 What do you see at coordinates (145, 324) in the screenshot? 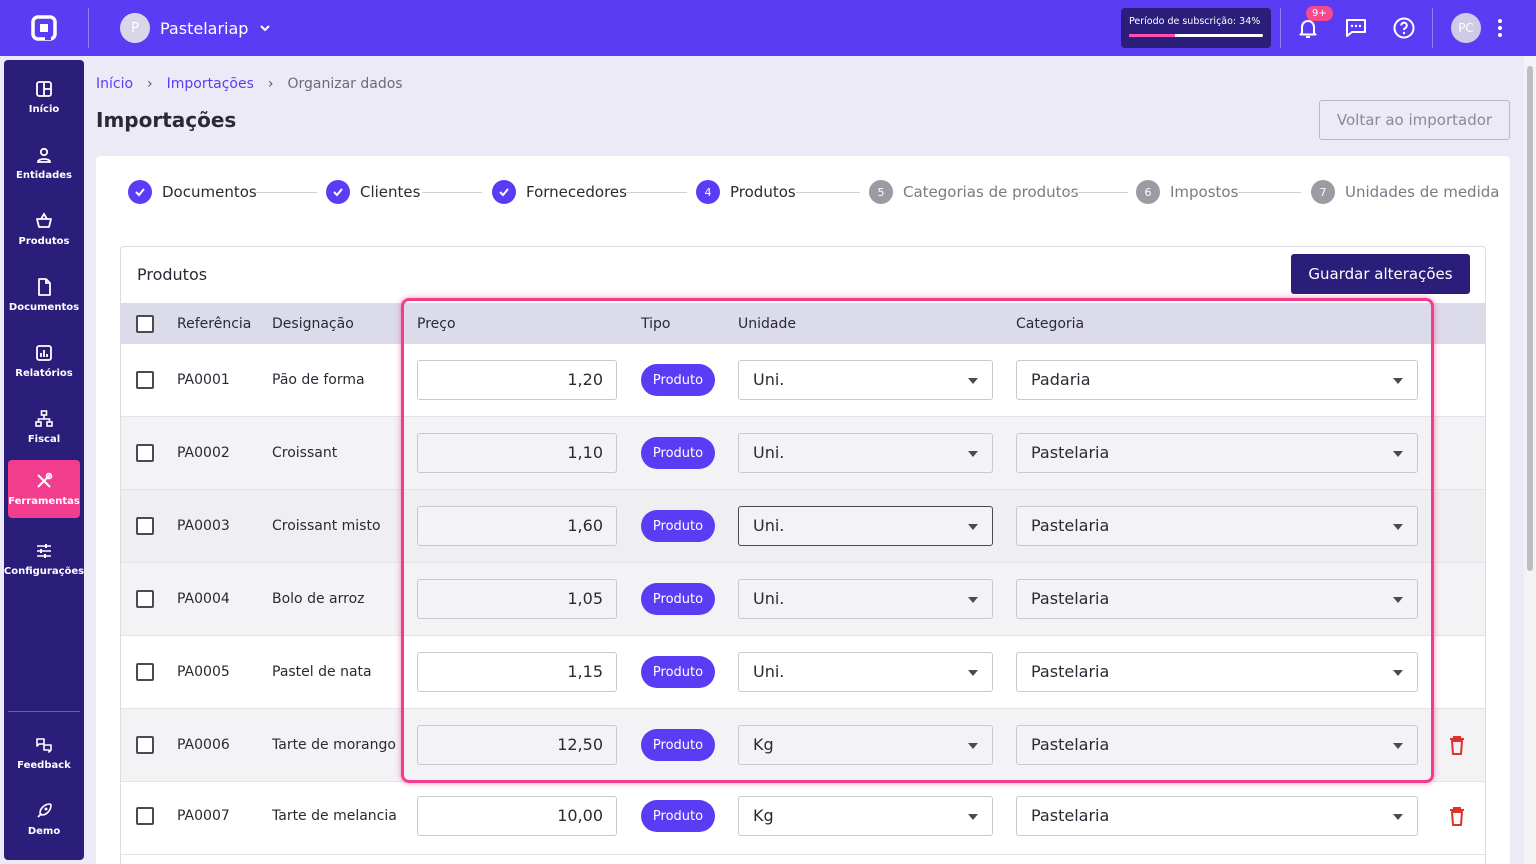
I see `select-all-checkbox` at bounding box center [145, 324].